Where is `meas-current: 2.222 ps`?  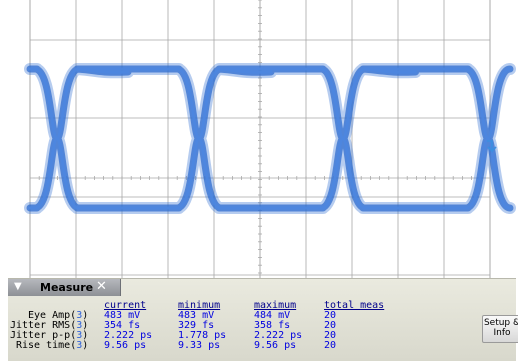 meas-current: 2.222 ps is located at coordinates (128, 335).